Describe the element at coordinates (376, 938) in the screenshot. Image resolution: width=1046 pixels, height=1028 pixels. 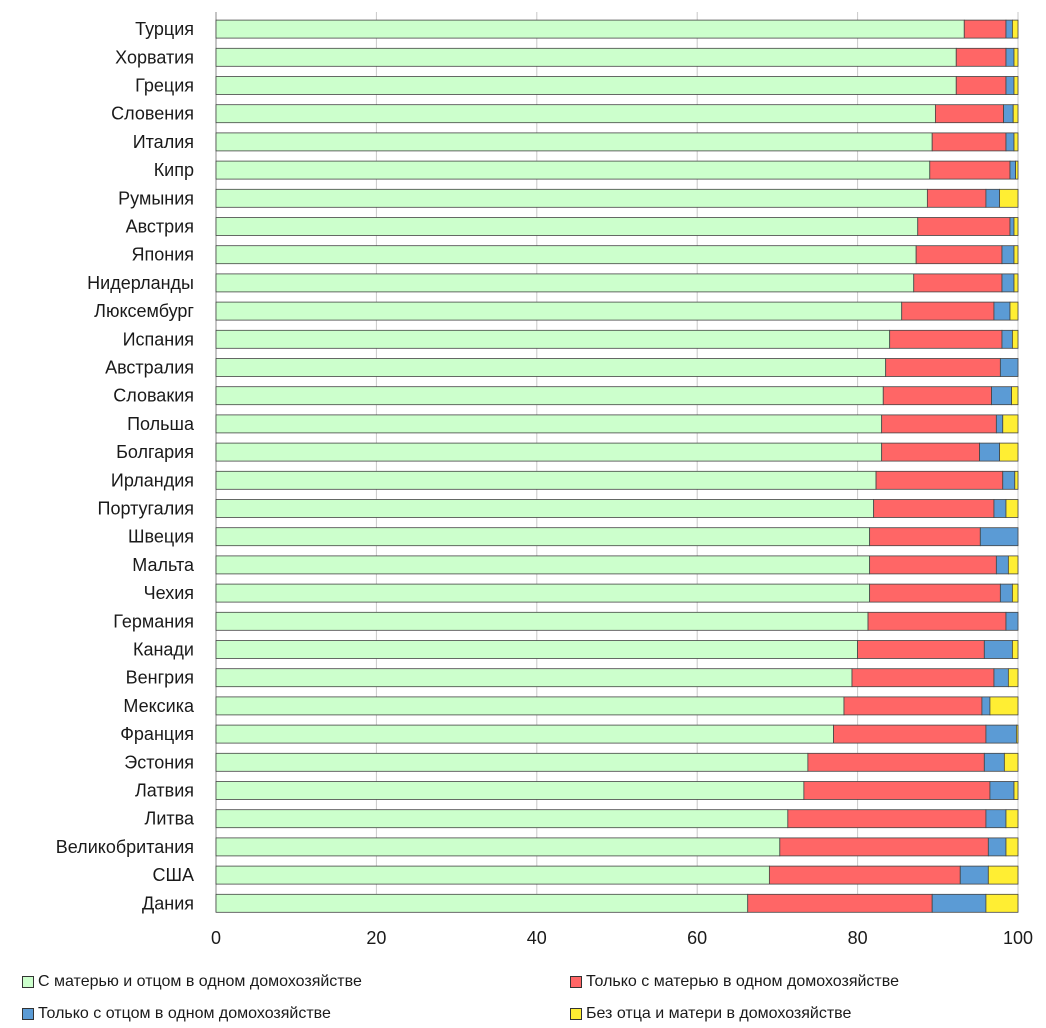
I see `x-tick-label: 20` at that location.